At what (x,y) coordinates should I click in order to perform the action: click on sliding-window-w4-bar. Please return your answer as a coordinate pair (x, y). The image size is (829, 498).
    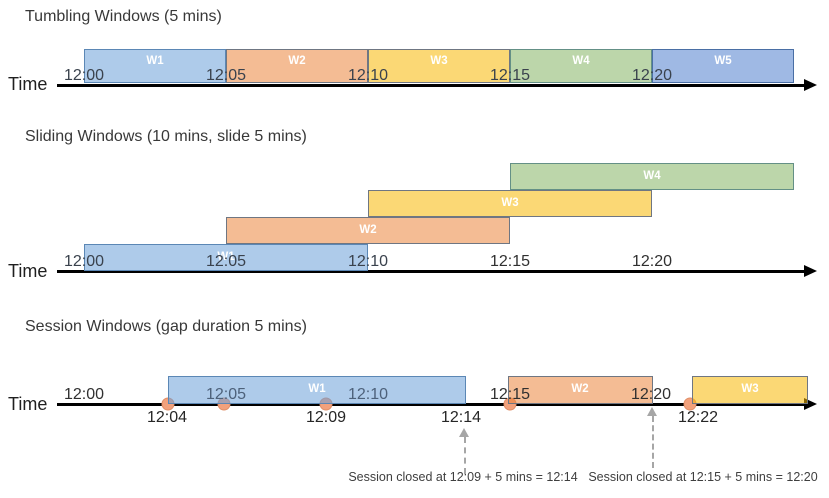
    Looking at the image, I should click on (652, 176).